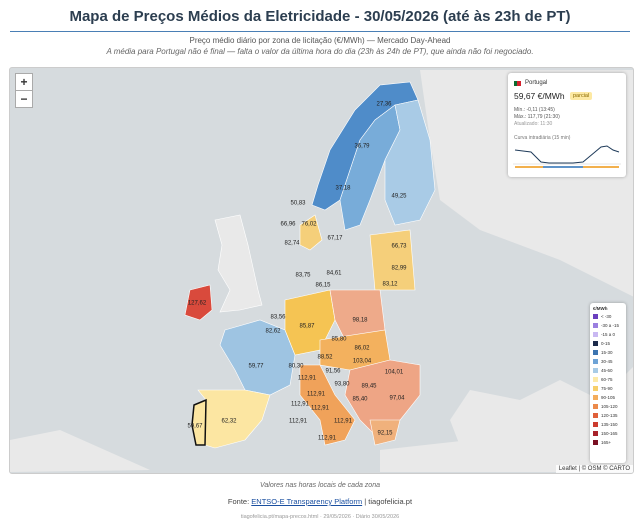 The height and width of the screenshot is (523, 640). I want to click on zone-price: 49,25, so click(399, 197).